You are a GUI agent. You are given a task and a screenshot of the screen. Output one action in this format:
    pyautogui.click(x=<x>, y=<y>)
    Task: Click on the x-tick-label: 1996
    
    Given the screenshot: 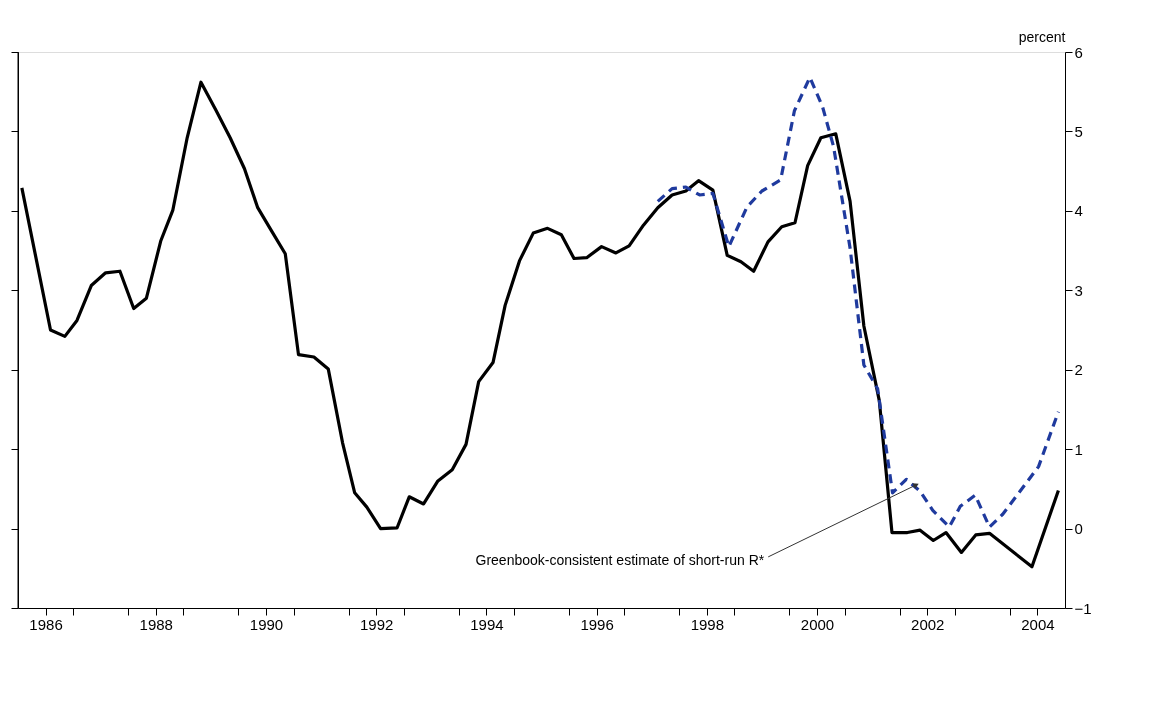 What is the action you would take?
    pyautogui.click(x=597, y=624)
    